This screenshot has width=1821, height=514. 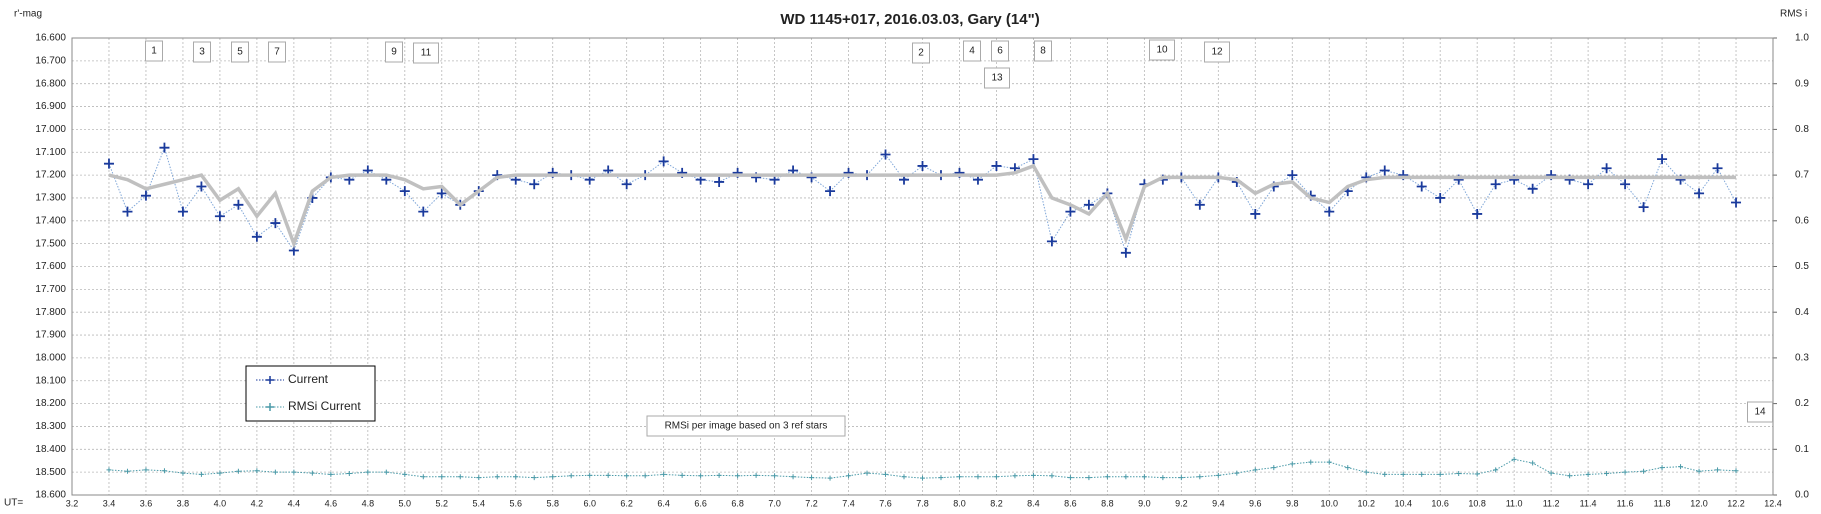 I want to click on y2-tick-label: 0.9, so click(x=1802, y=83).